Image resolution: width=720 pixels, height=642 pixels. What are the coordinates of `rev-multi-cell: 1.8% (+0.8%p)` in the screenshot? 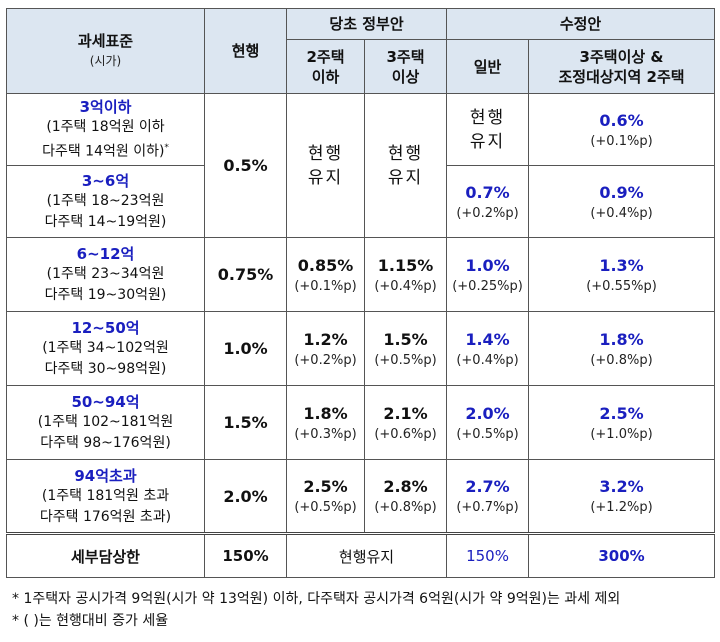 It's located at (622, 348).